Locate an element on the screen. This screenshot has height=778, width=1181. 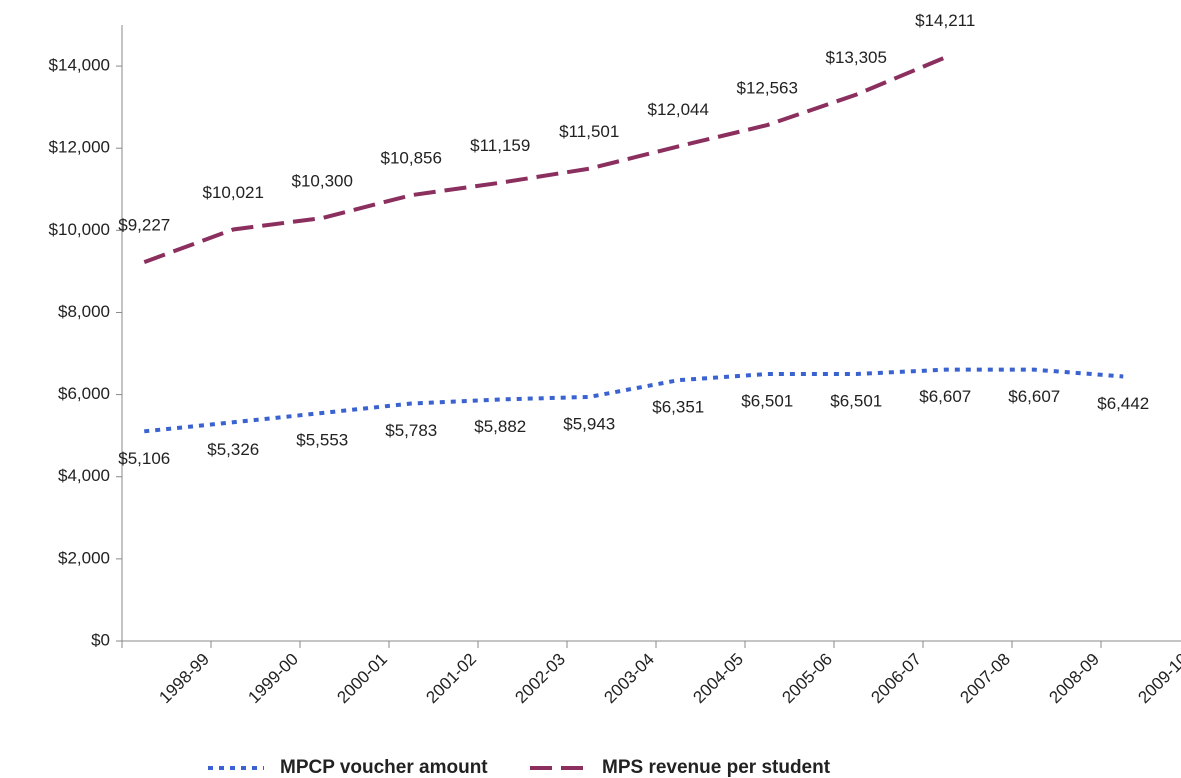
series-line is located at coordinates (634, 400).